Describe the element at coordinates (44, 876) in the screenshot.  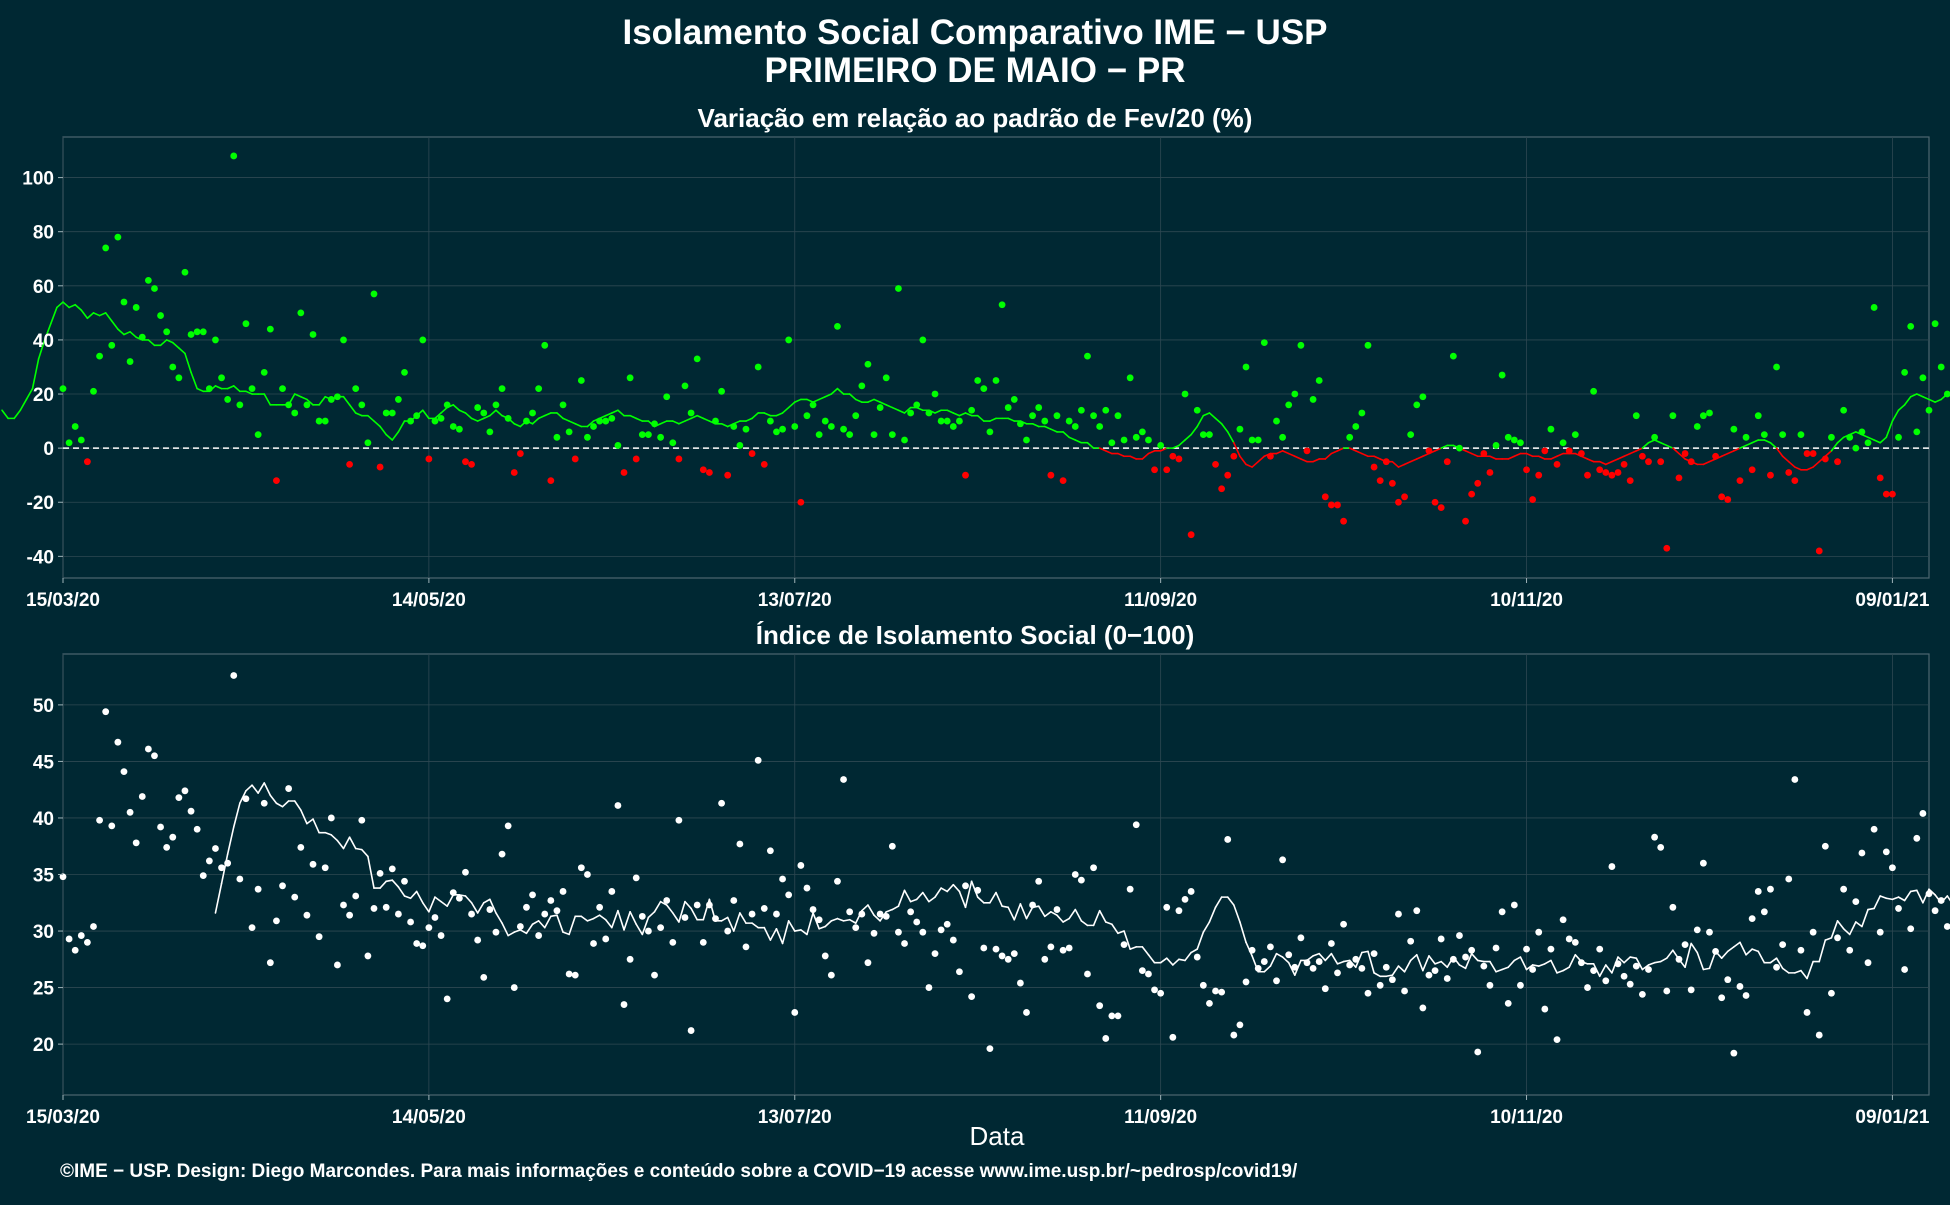
I see `y-tick-label: 35` at that location.